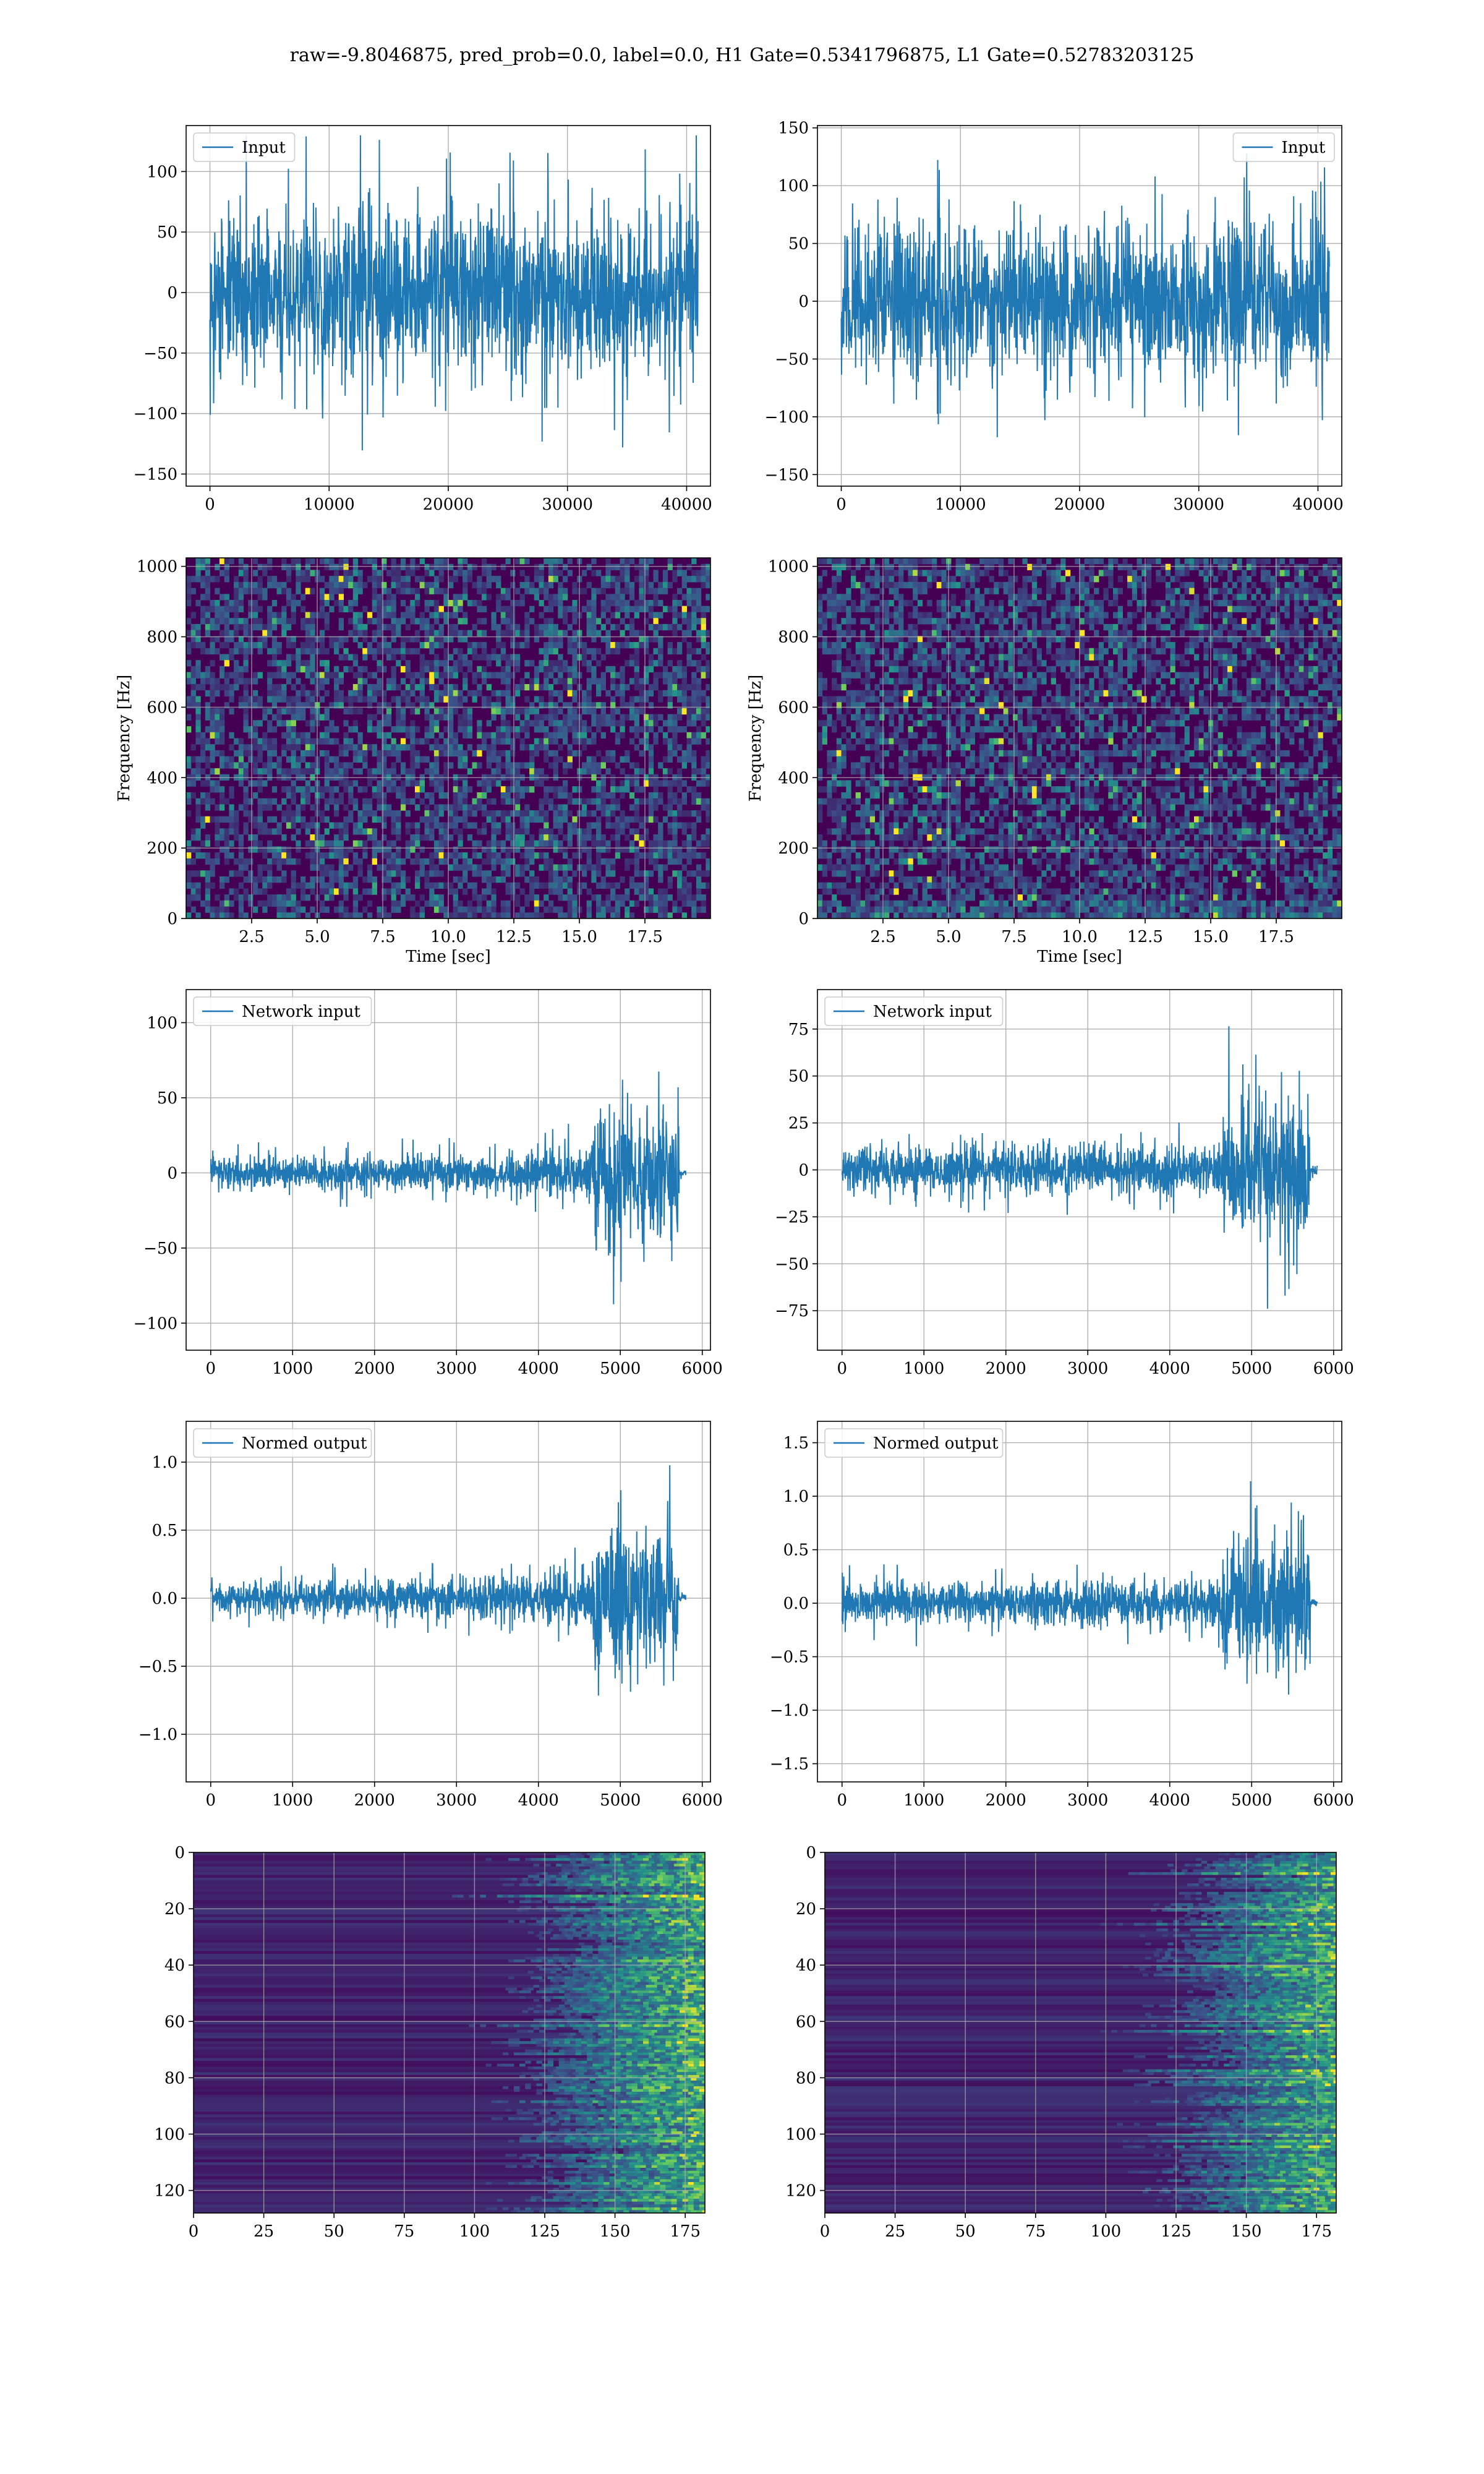  I want to click on x-tick-label: 0, so click(210, 504).